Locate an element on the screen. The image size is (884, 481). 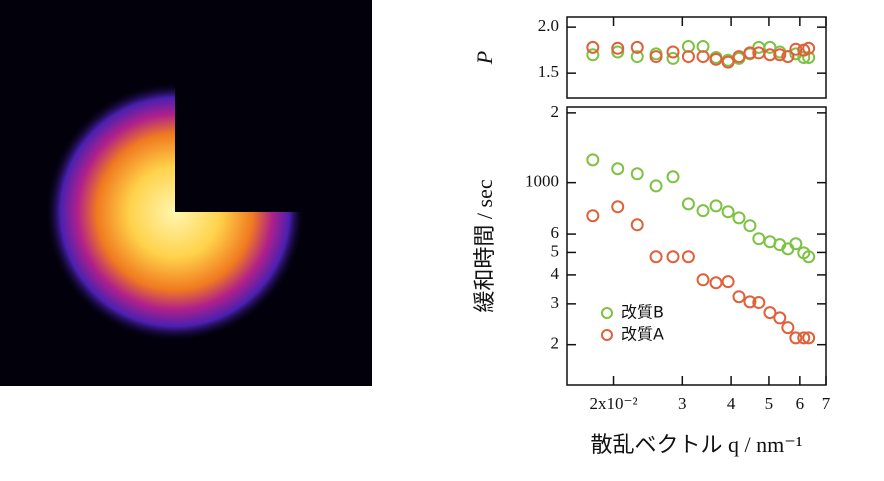
y-tick-label: 1000 is located at coordinates (542, 181).